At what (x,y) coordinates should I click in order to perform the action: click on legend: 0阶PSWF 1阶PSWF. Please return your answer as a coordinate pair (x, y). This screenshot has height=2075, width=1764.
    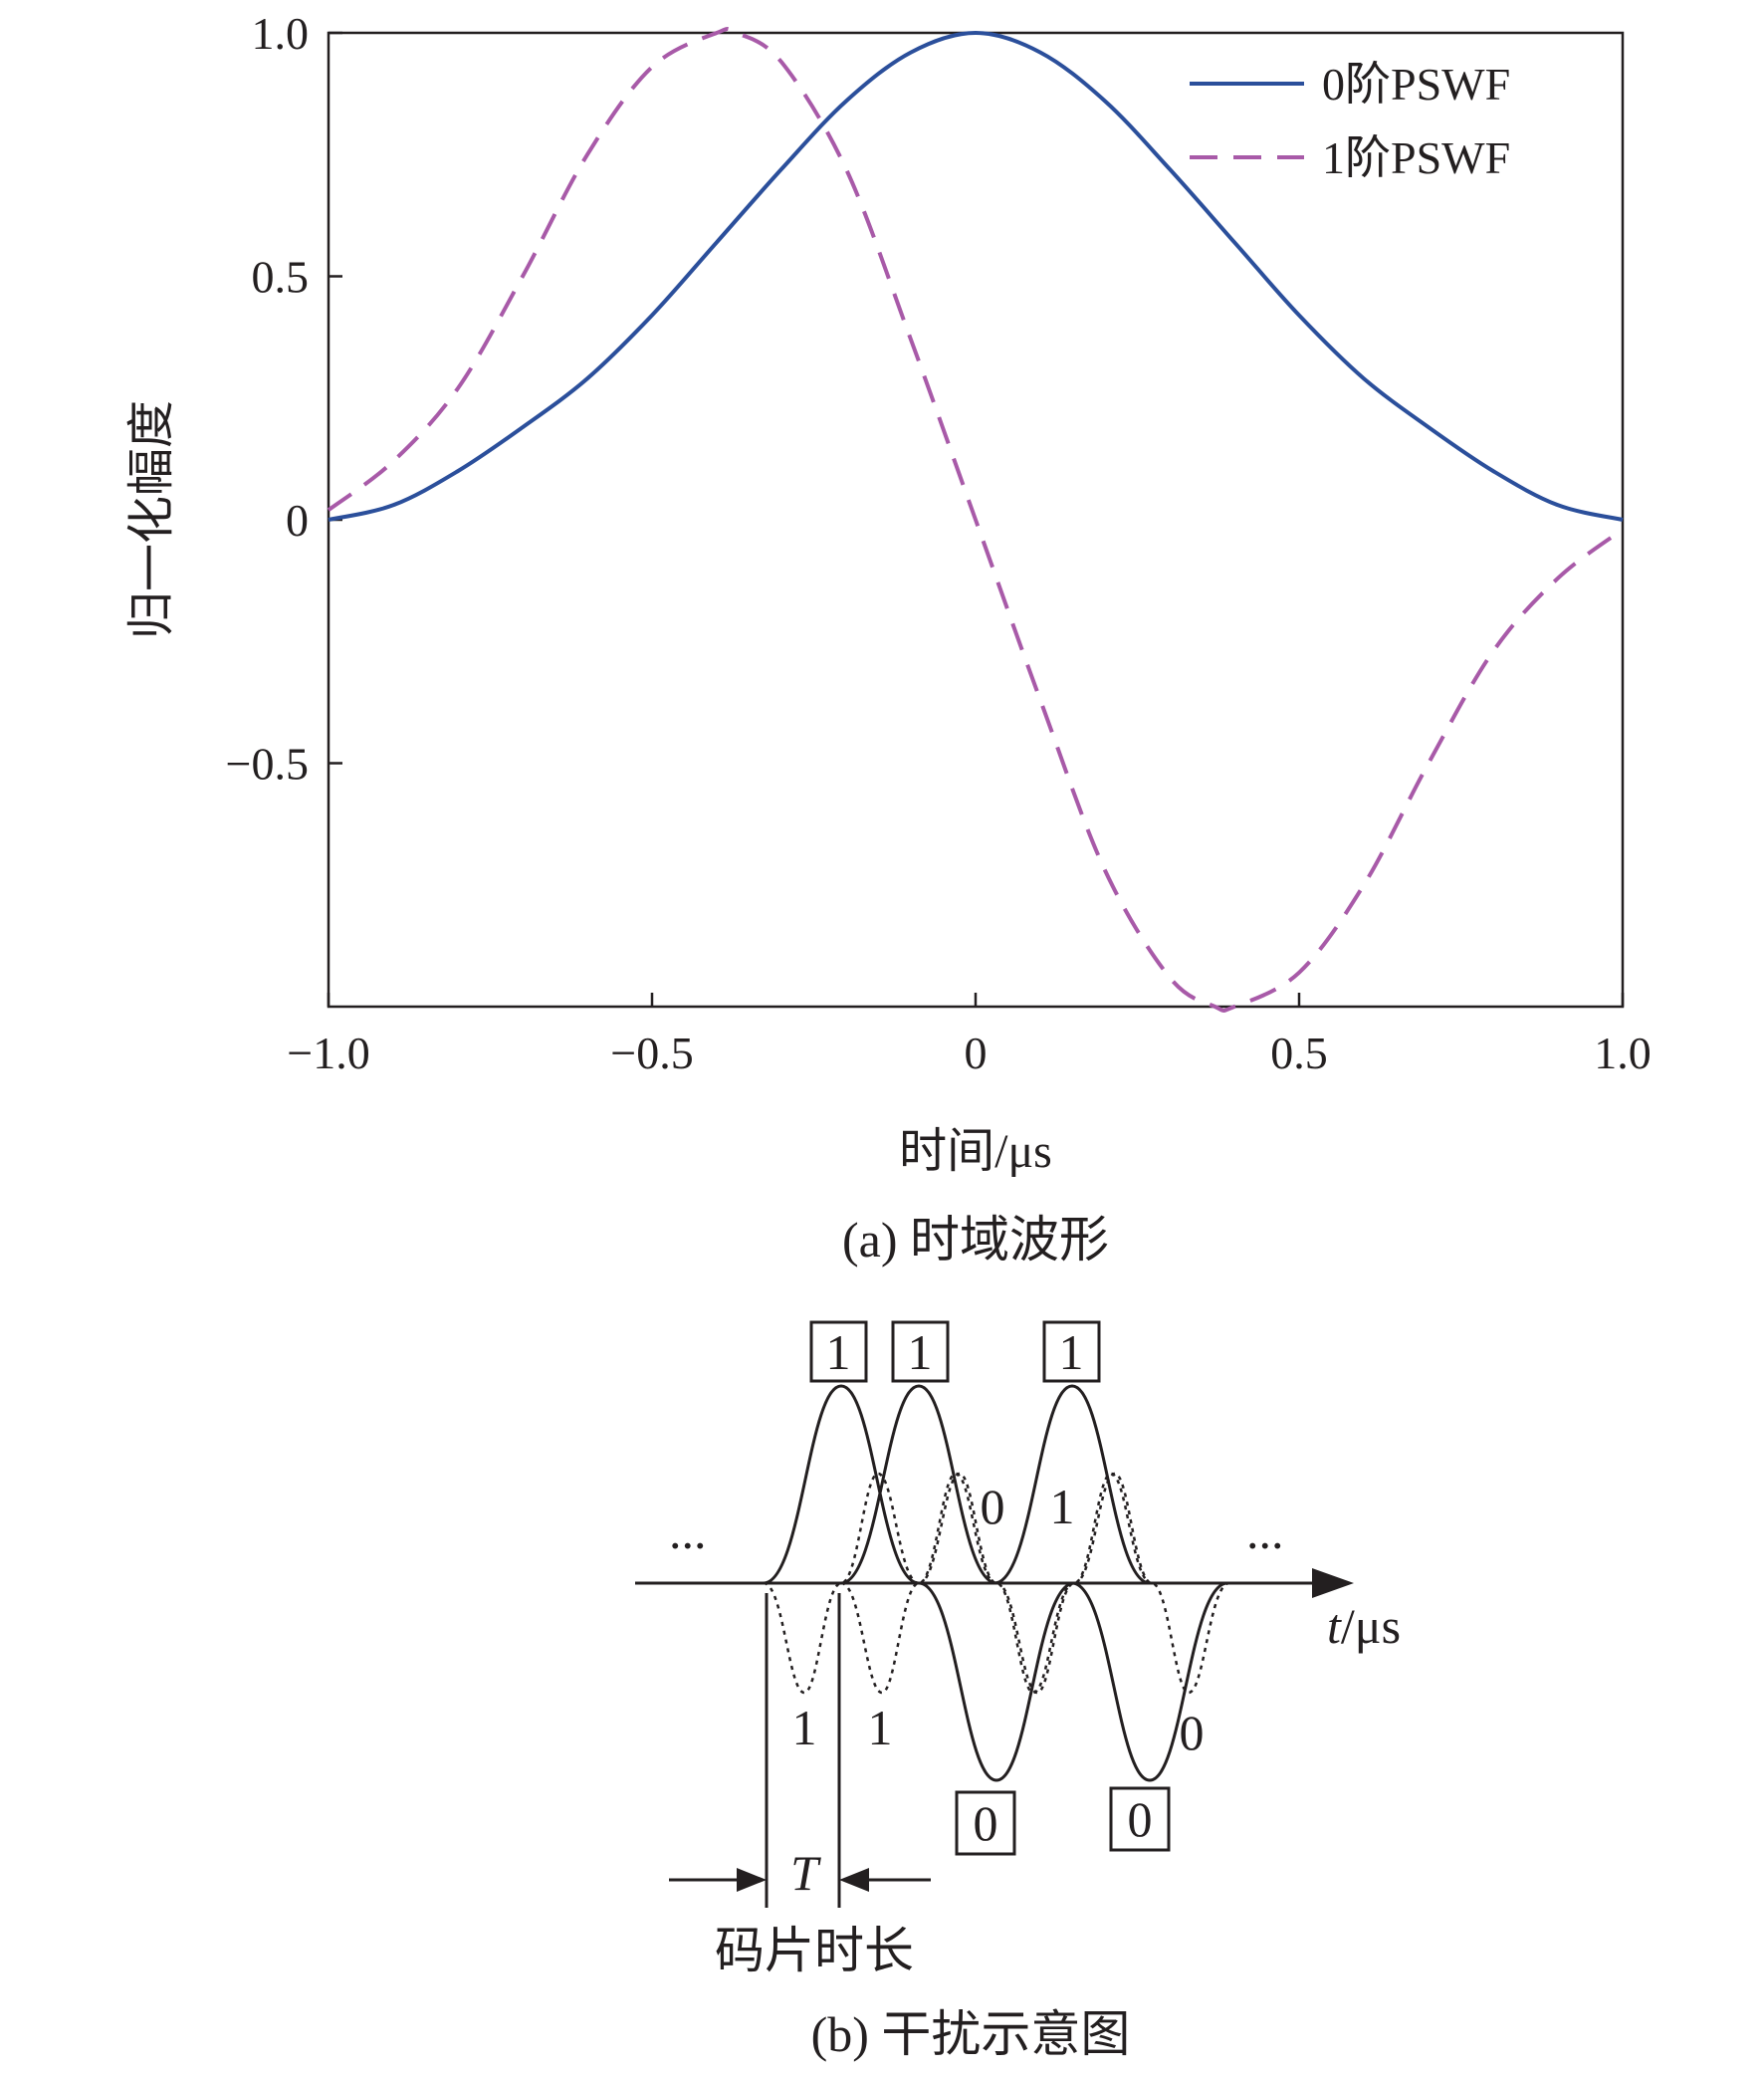
    Looking at the image, I should click on (1350, 121).